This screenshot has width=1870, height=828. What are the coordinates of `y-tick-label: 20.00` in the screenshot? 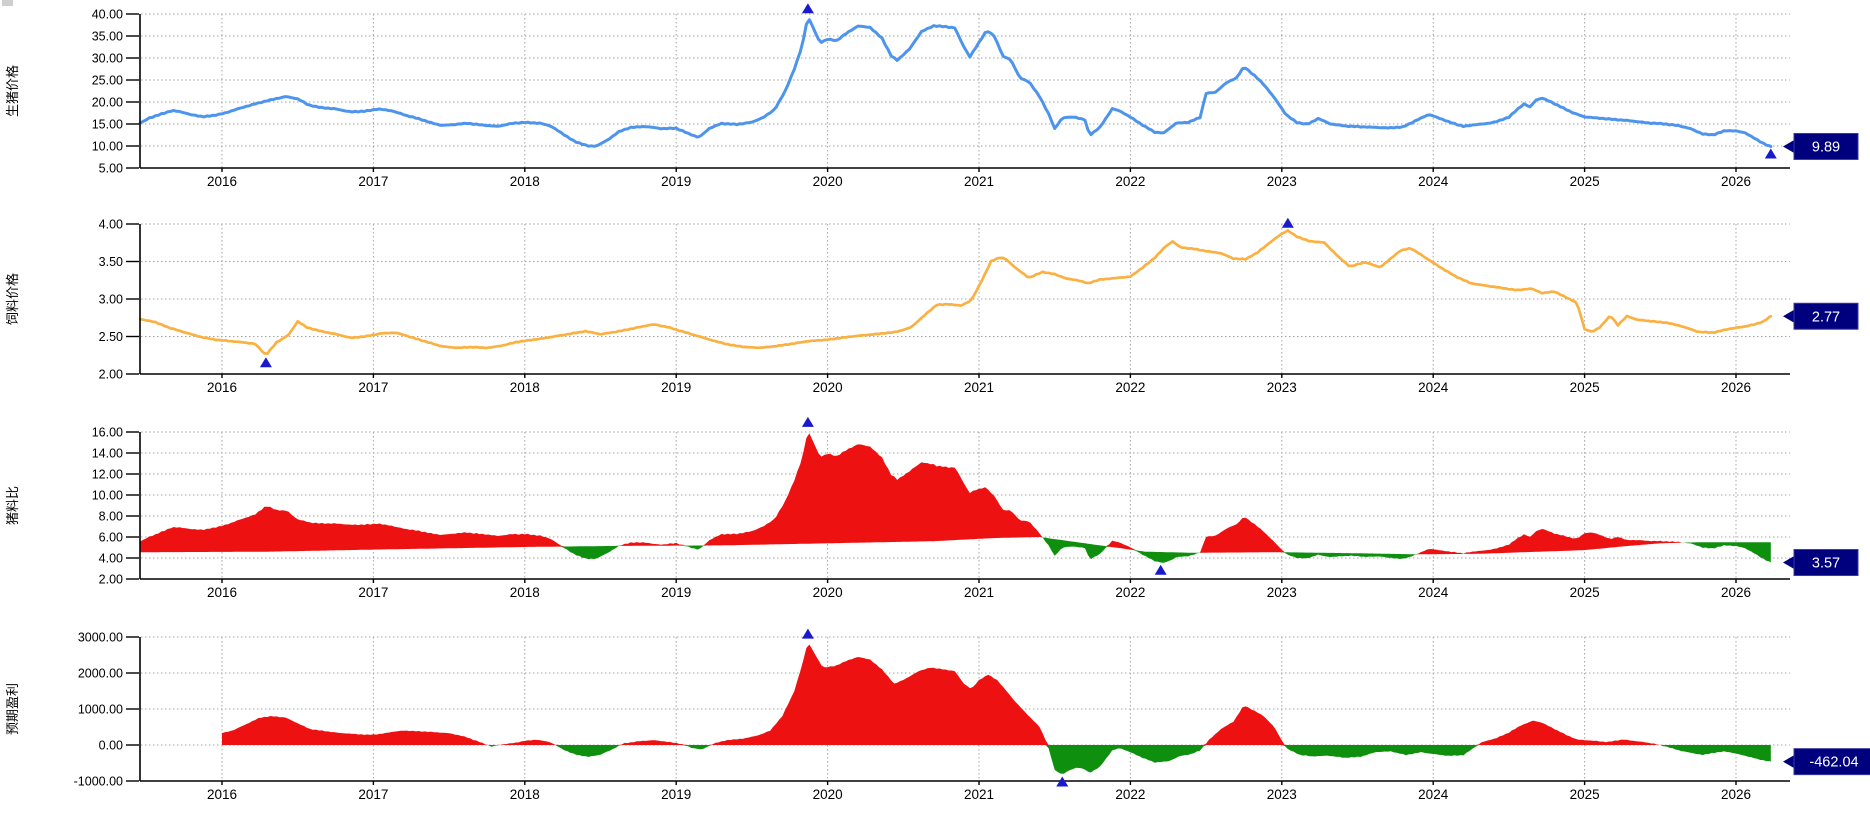 It's located at (107, 103).